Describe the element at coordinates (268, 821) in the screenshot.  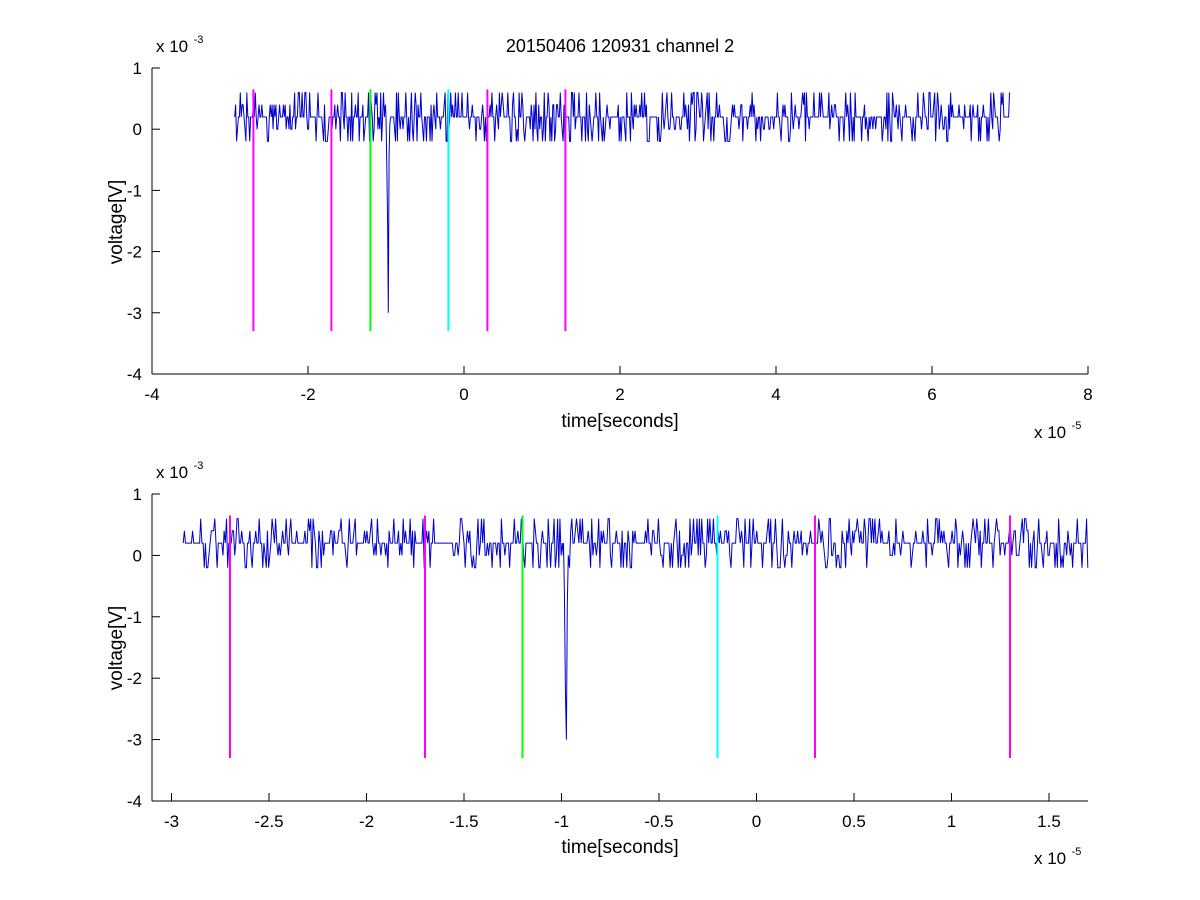
I see `x-tick-label: -2.5` at that location.